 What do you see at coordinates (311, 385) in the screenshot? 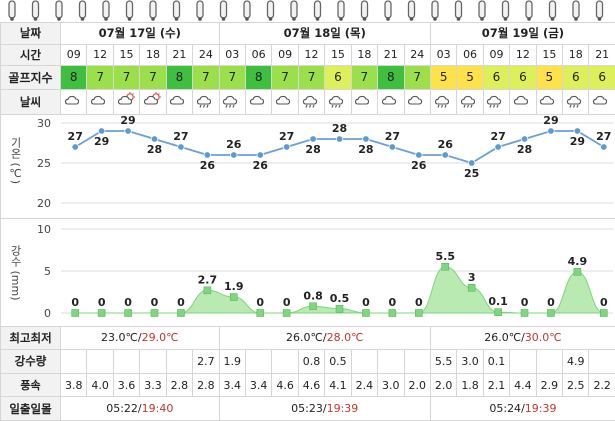
I see `wind-speed-cell: 4.6` at bounding box center [311, 385].